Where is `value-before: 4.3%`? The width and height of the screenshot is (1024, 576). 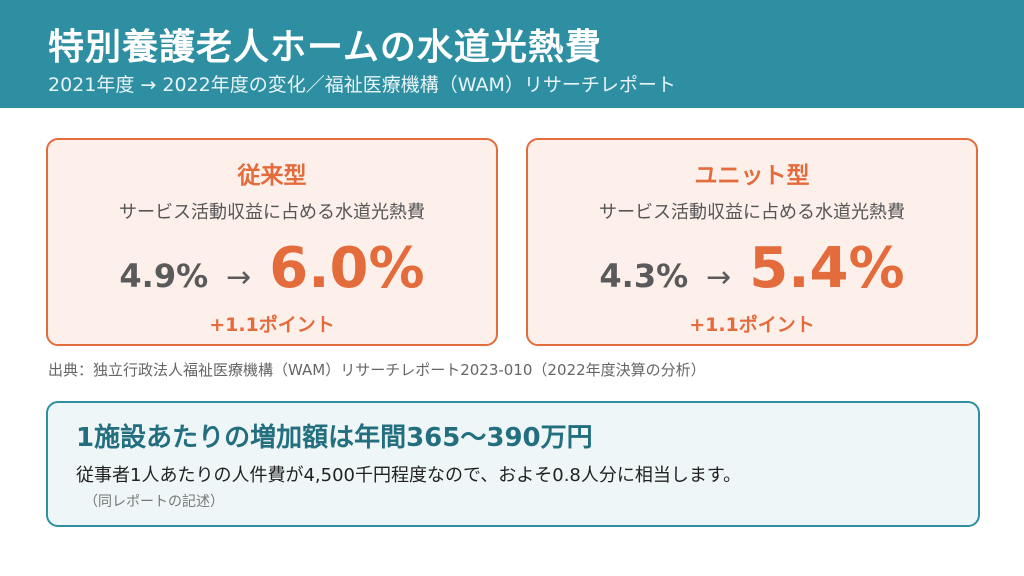 value-before: 4.3% is located at coordinates (644, 276).